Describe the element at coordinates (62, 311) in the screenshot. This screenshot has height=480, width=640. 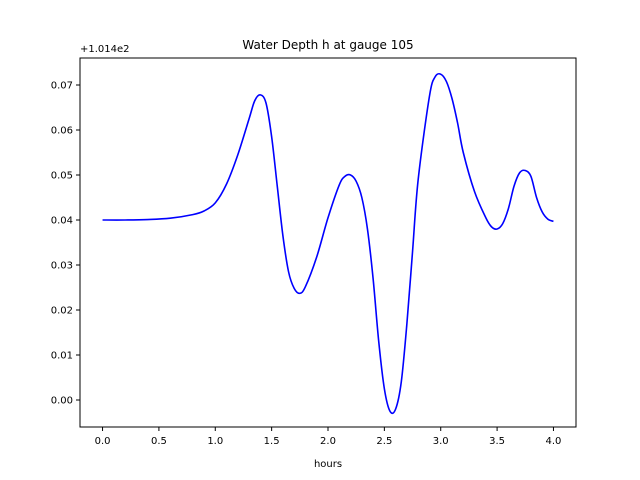
I see `y-tick-label: 0.02` at that location.